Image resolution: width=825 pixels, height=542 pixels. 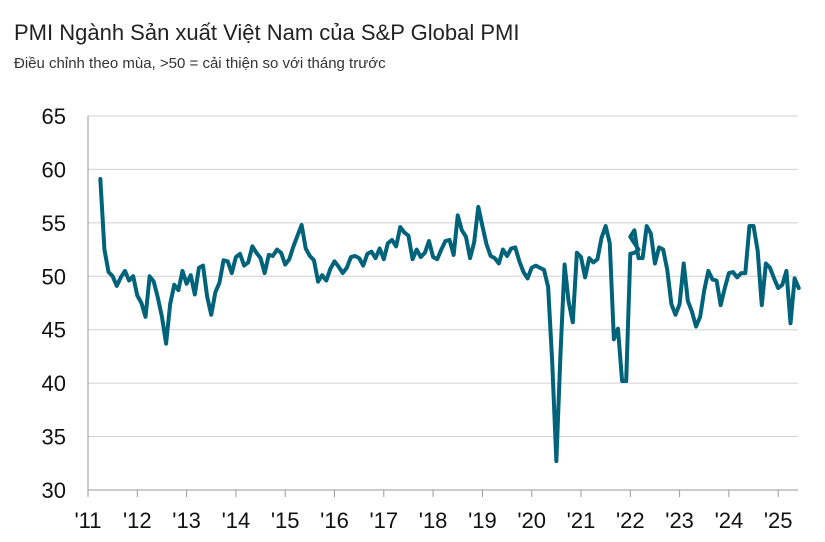 I want to click on x-tick-label: '11, so click(x=87, y=520).